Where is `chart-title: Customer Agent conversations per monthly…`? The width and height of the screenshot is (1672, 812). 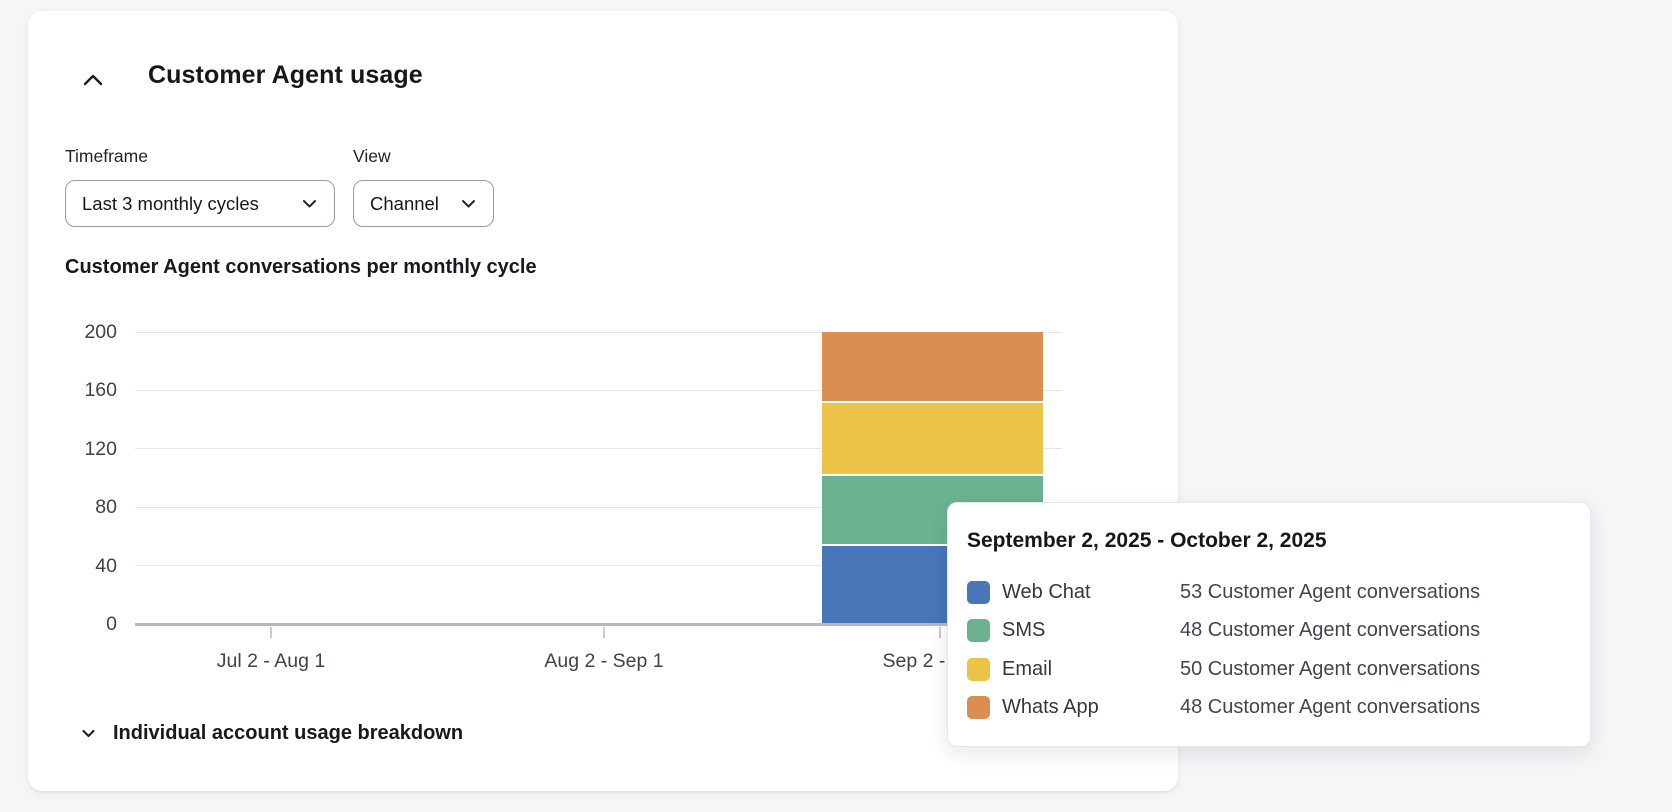 chart-title: Customer Agent conversations per monthly… is located at coordinates (301, 267).